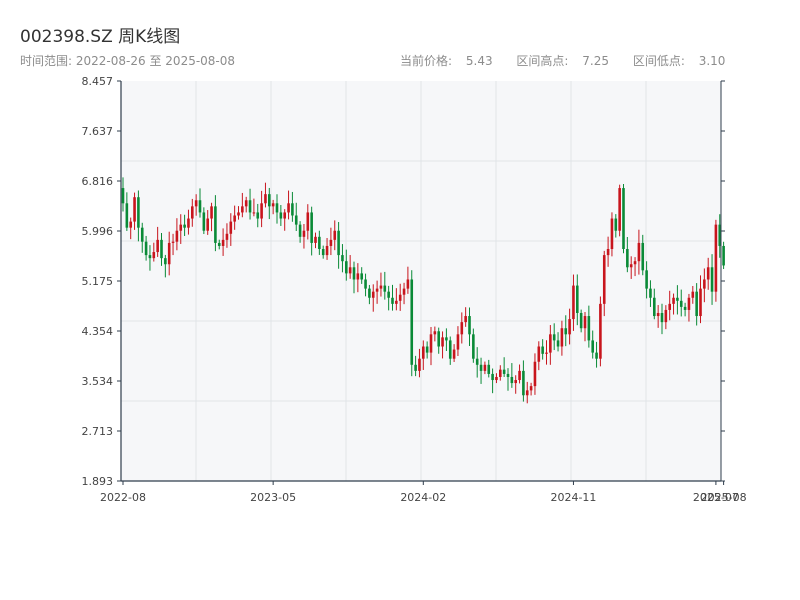 This screenshot has height=600, width=800. What do you see at coordinates (542, 61) in the screenshot?
I see `high-label: 区间高点:` at bounding box center [542, 61].